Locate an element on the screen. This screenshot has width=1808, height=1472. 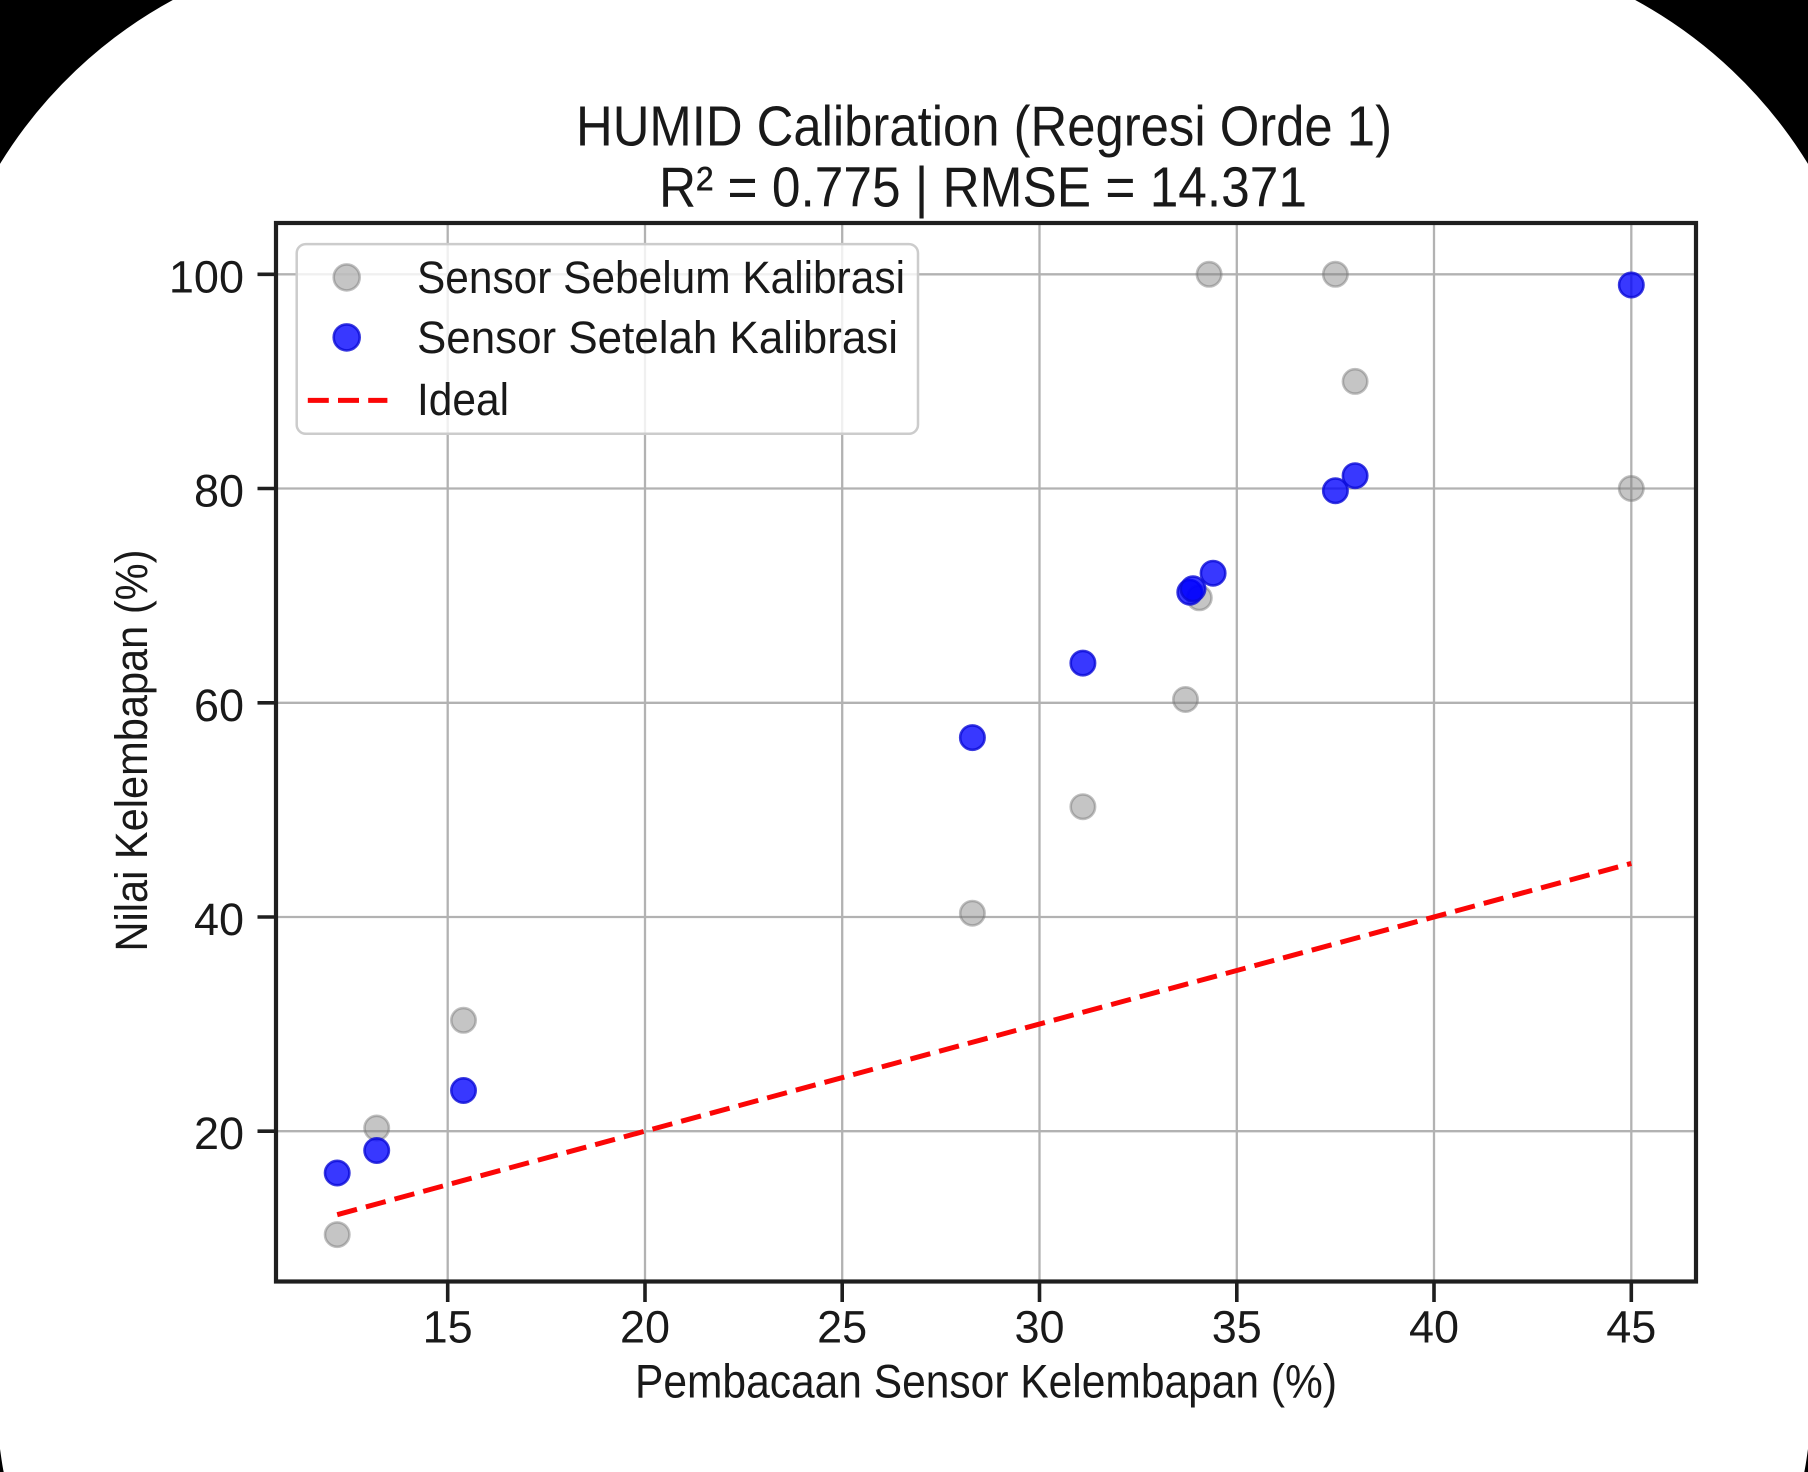
svg-text: 35 is located at coordinates (1237, 1327).